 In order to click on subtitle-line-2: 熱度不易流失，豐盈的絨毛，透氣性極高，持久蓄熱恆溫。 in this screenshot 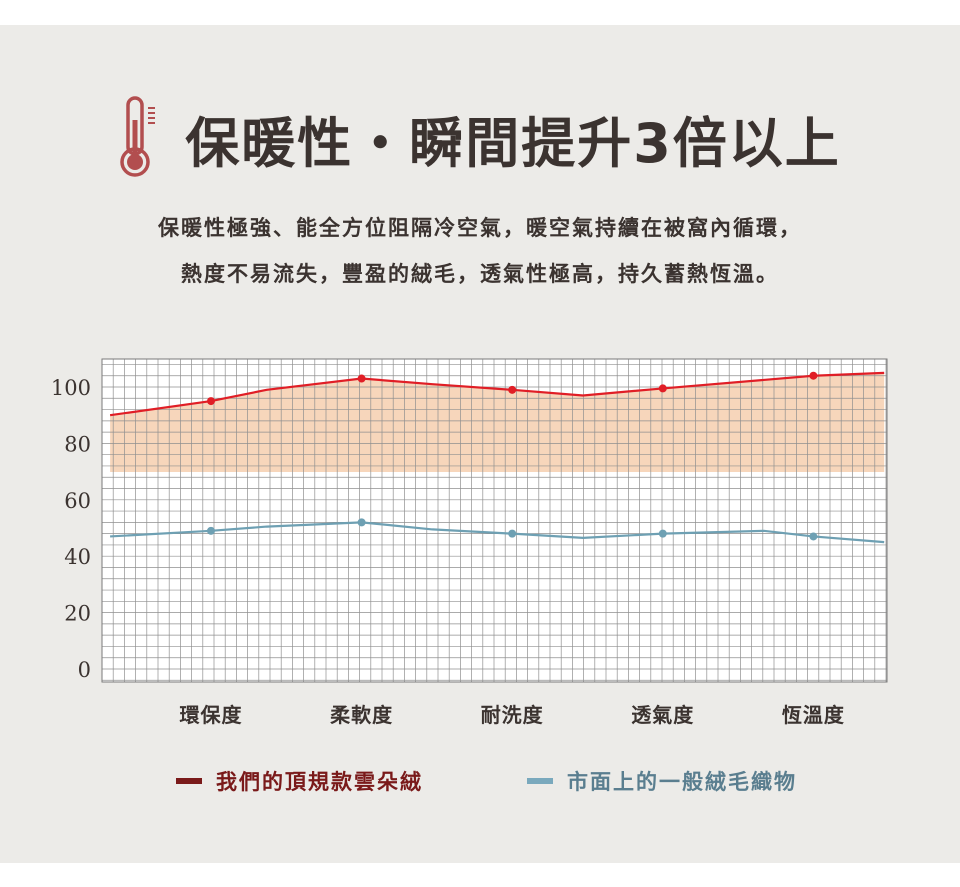, I will do `click(480, 274)`.